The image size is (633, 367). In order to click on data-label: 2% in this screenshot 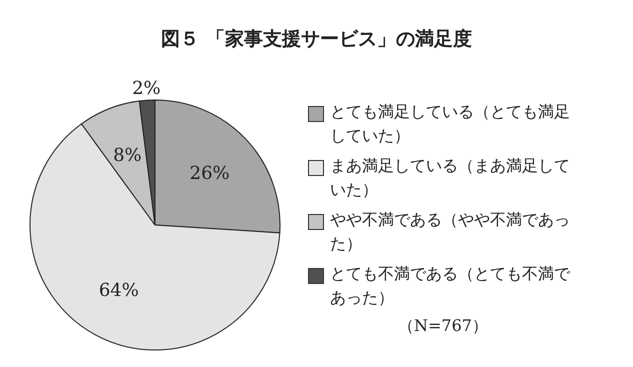, I will do `click(146, 88)`.